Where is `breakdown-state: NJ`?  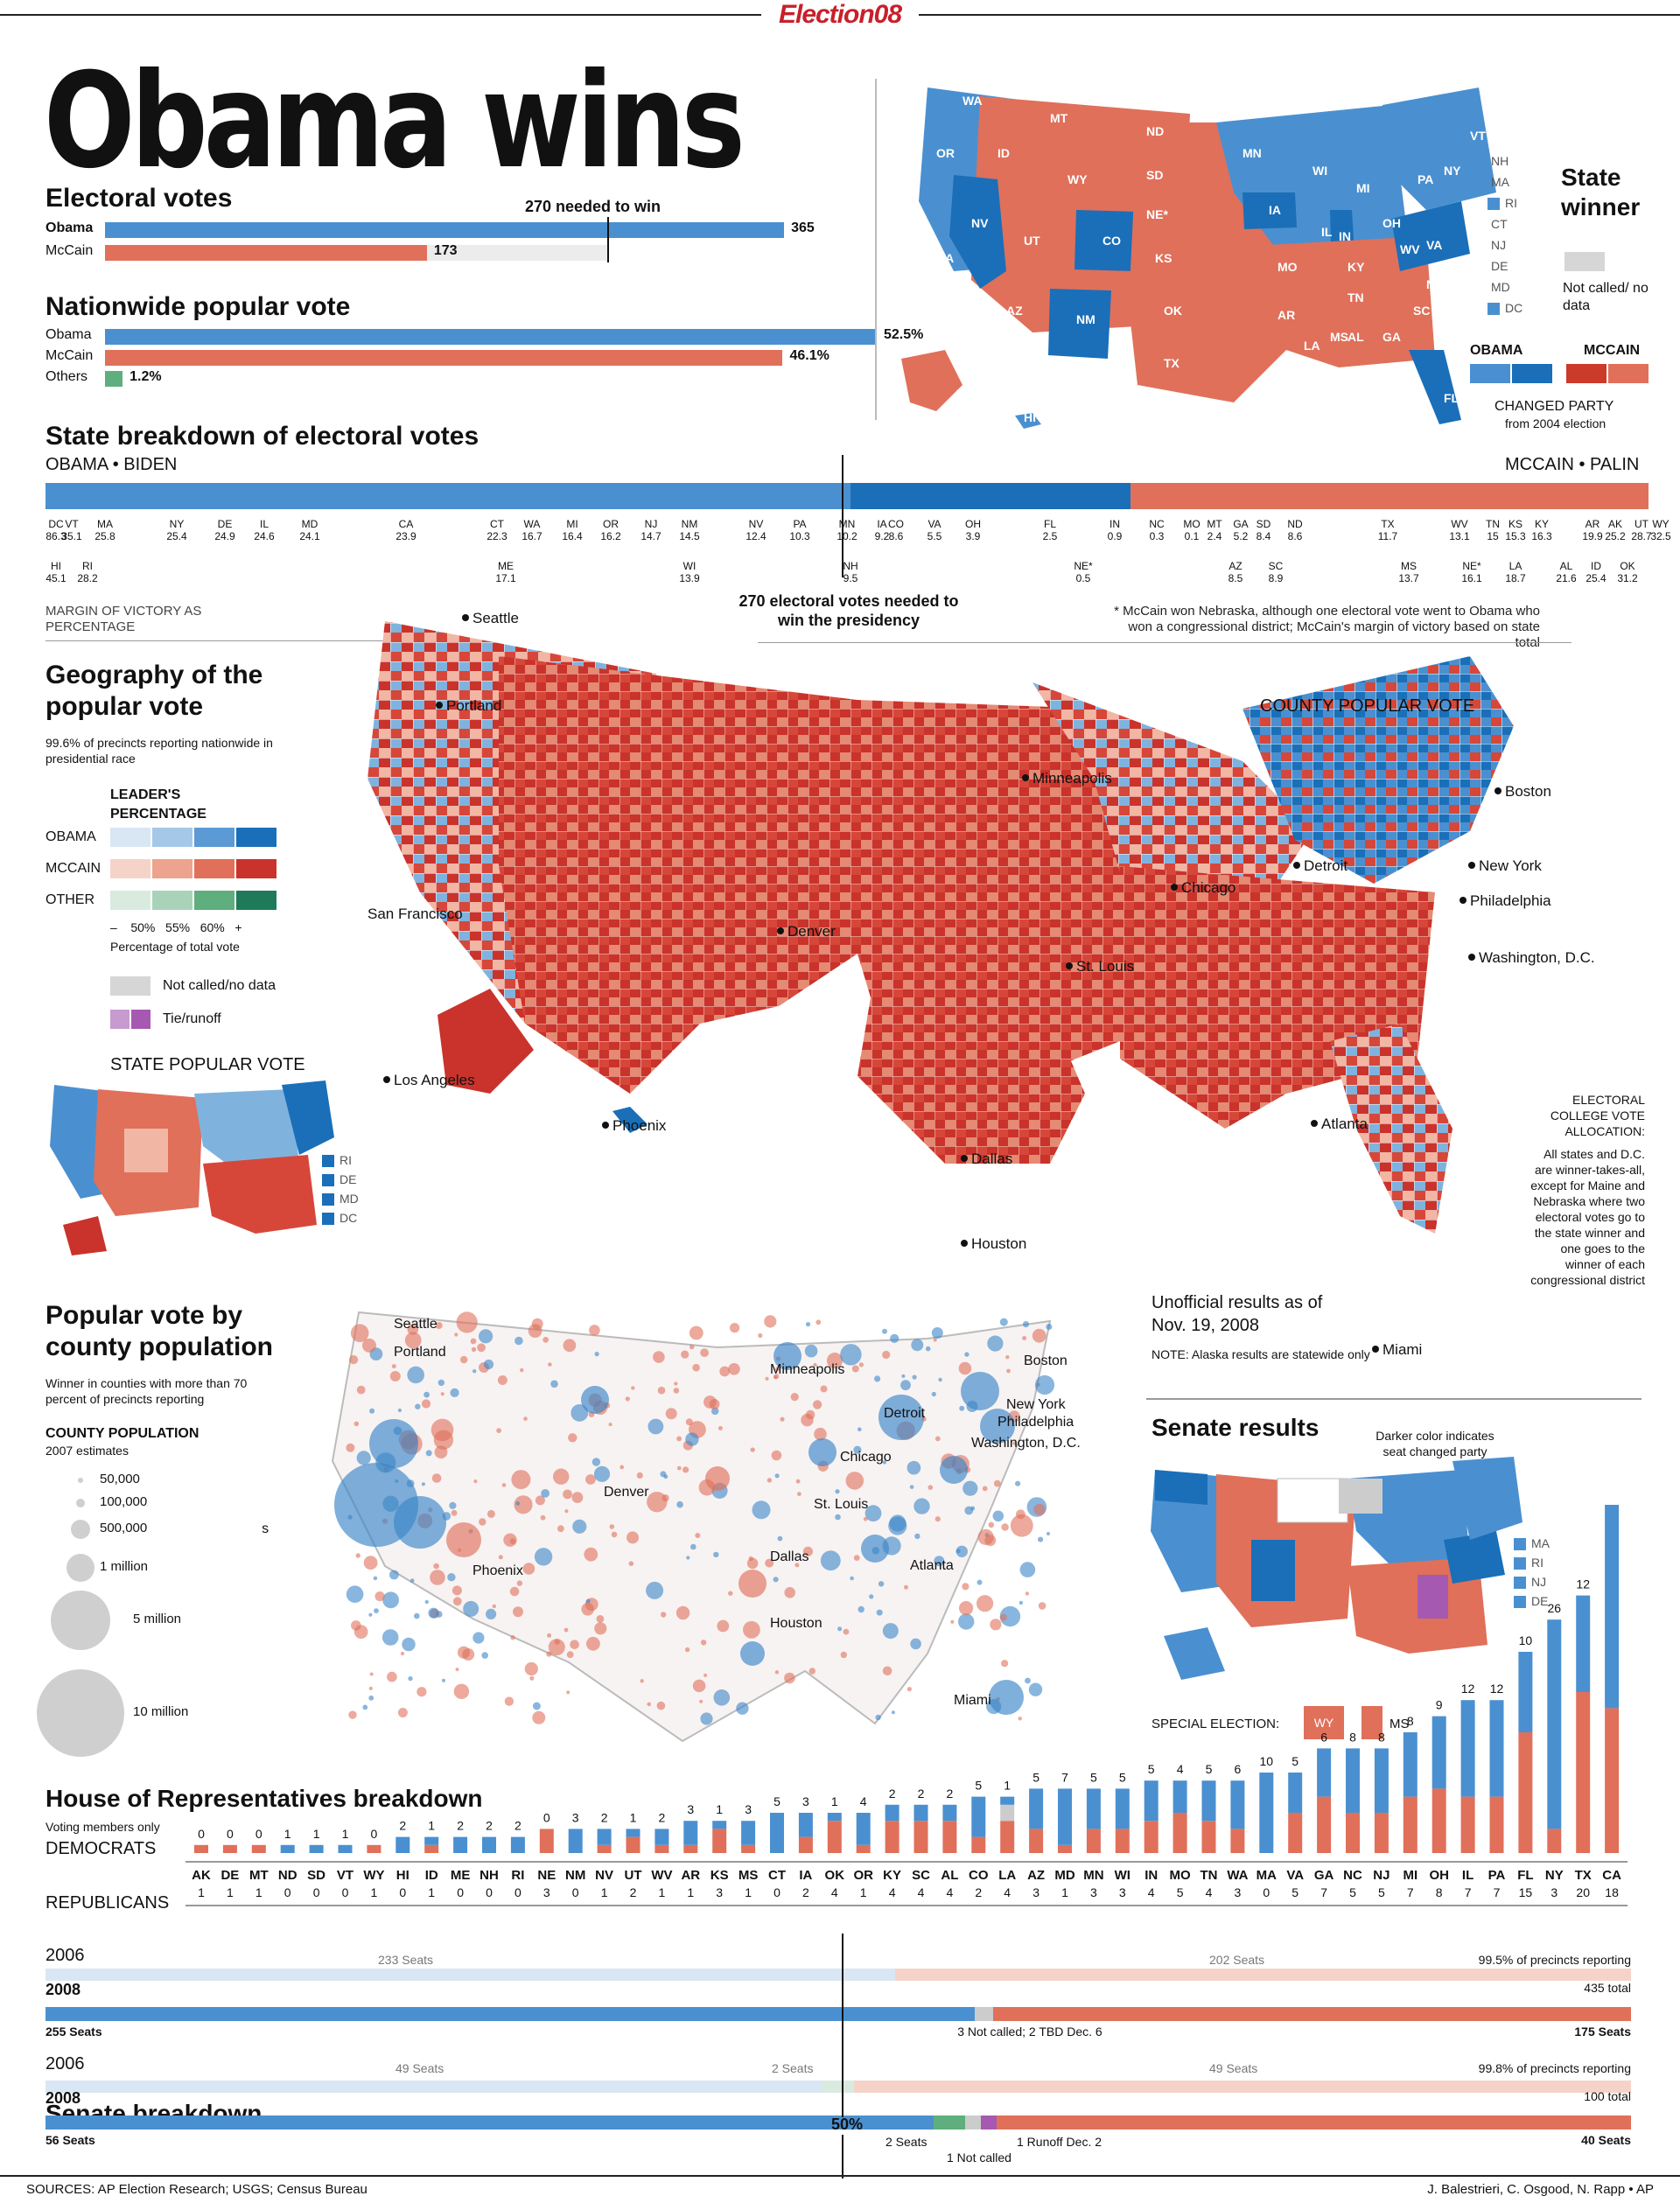
breakdown-state: NJ is located at coordinates (651, 524).